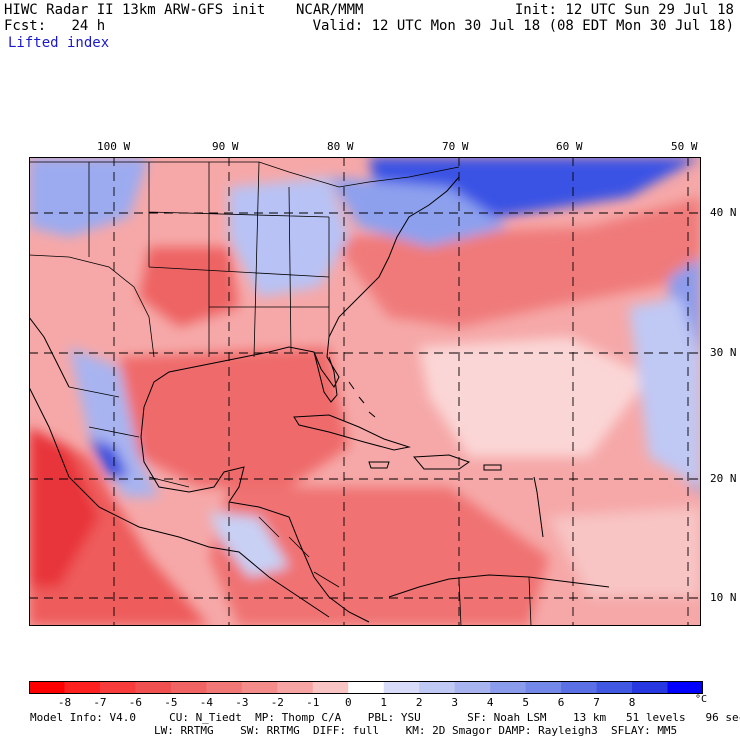 The width and height of the screenshot is (740, 740). Describe the element at coordinates (229, 377) in the screenshot. I see `us-gulf-coast` at that location.